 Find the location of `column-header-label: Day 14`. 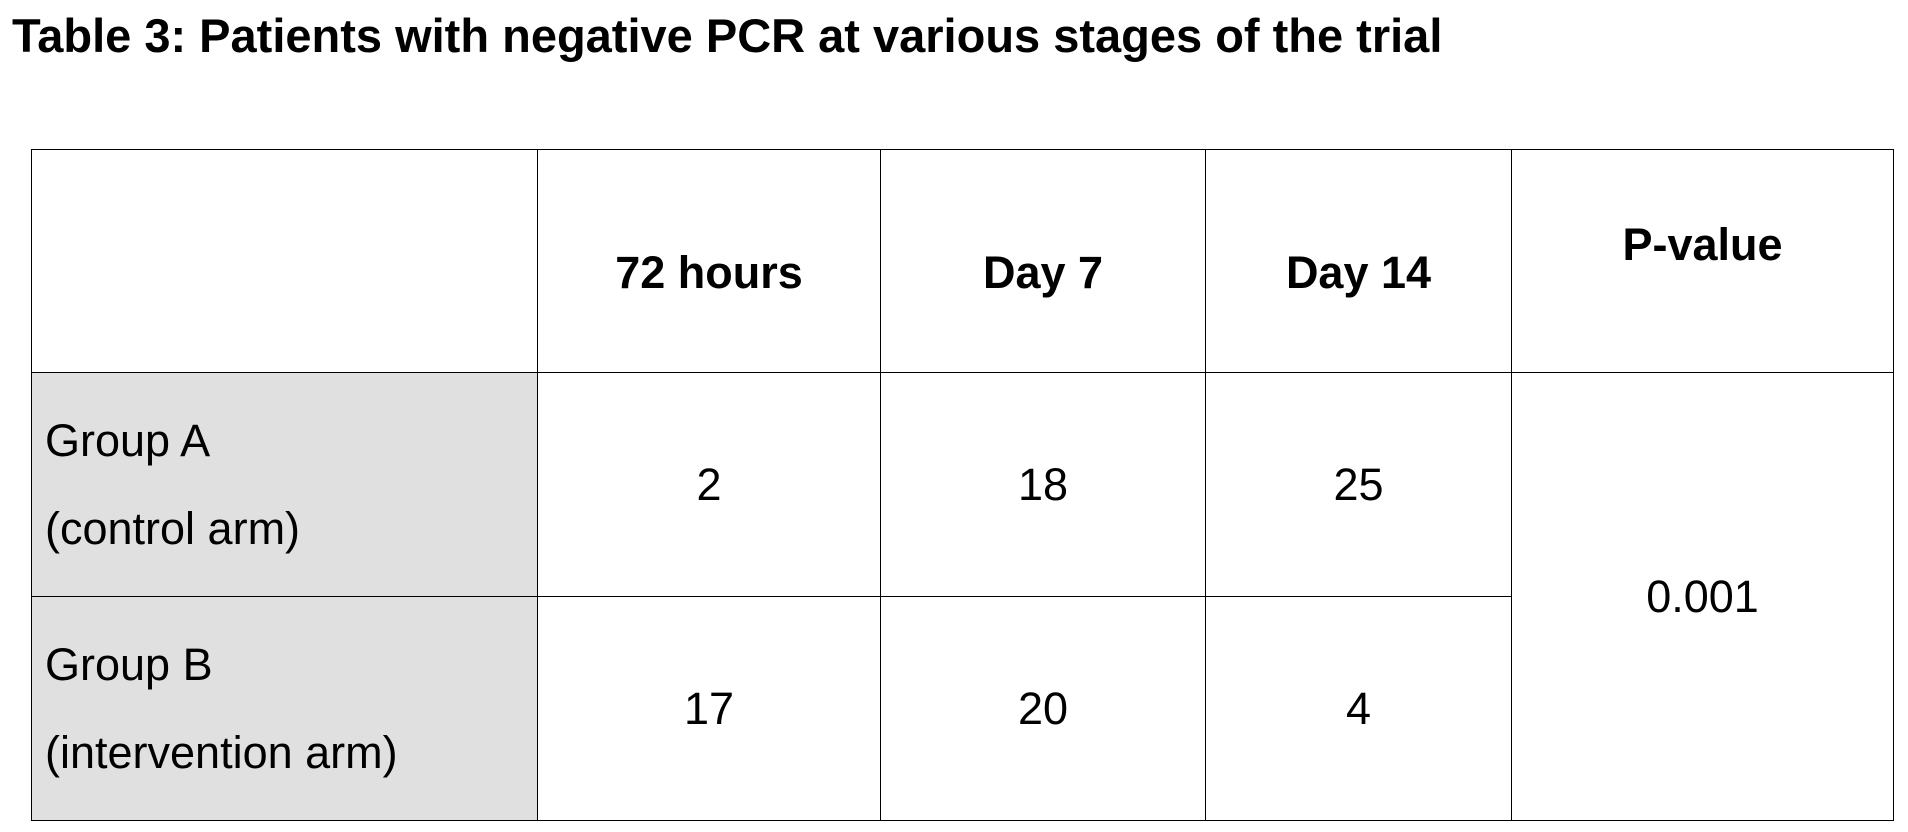

column-header-label: Day 14 is located at coordinates (1358, 272).